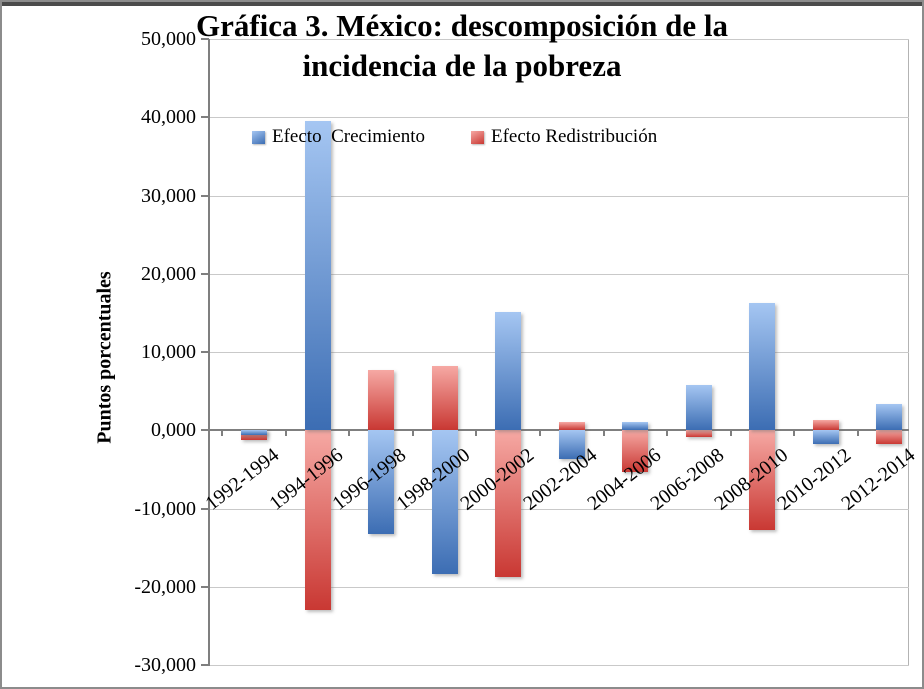  What do you see at coordinates (258, 137) in the screenshot?
I see `legend-swatch-crecimiento` at bounding box center [258, 137].